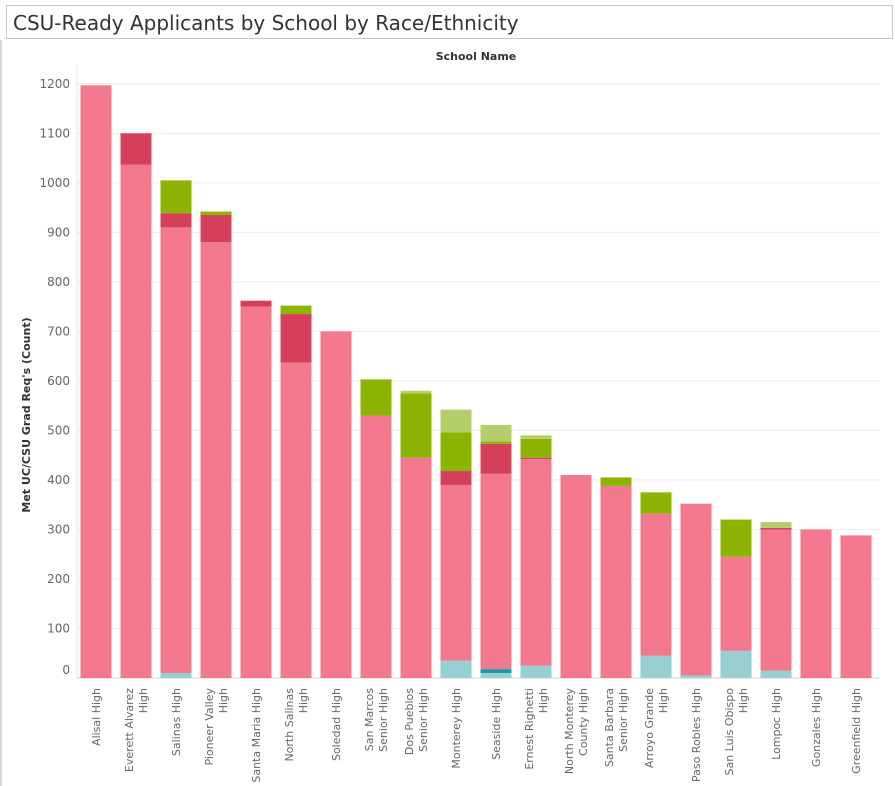 This screenshot has width=895, height=786. What do you see at coordinates (58, 579) in the screenshot?
I see `y-tick-label: 200` at bounding box center [58, 579].